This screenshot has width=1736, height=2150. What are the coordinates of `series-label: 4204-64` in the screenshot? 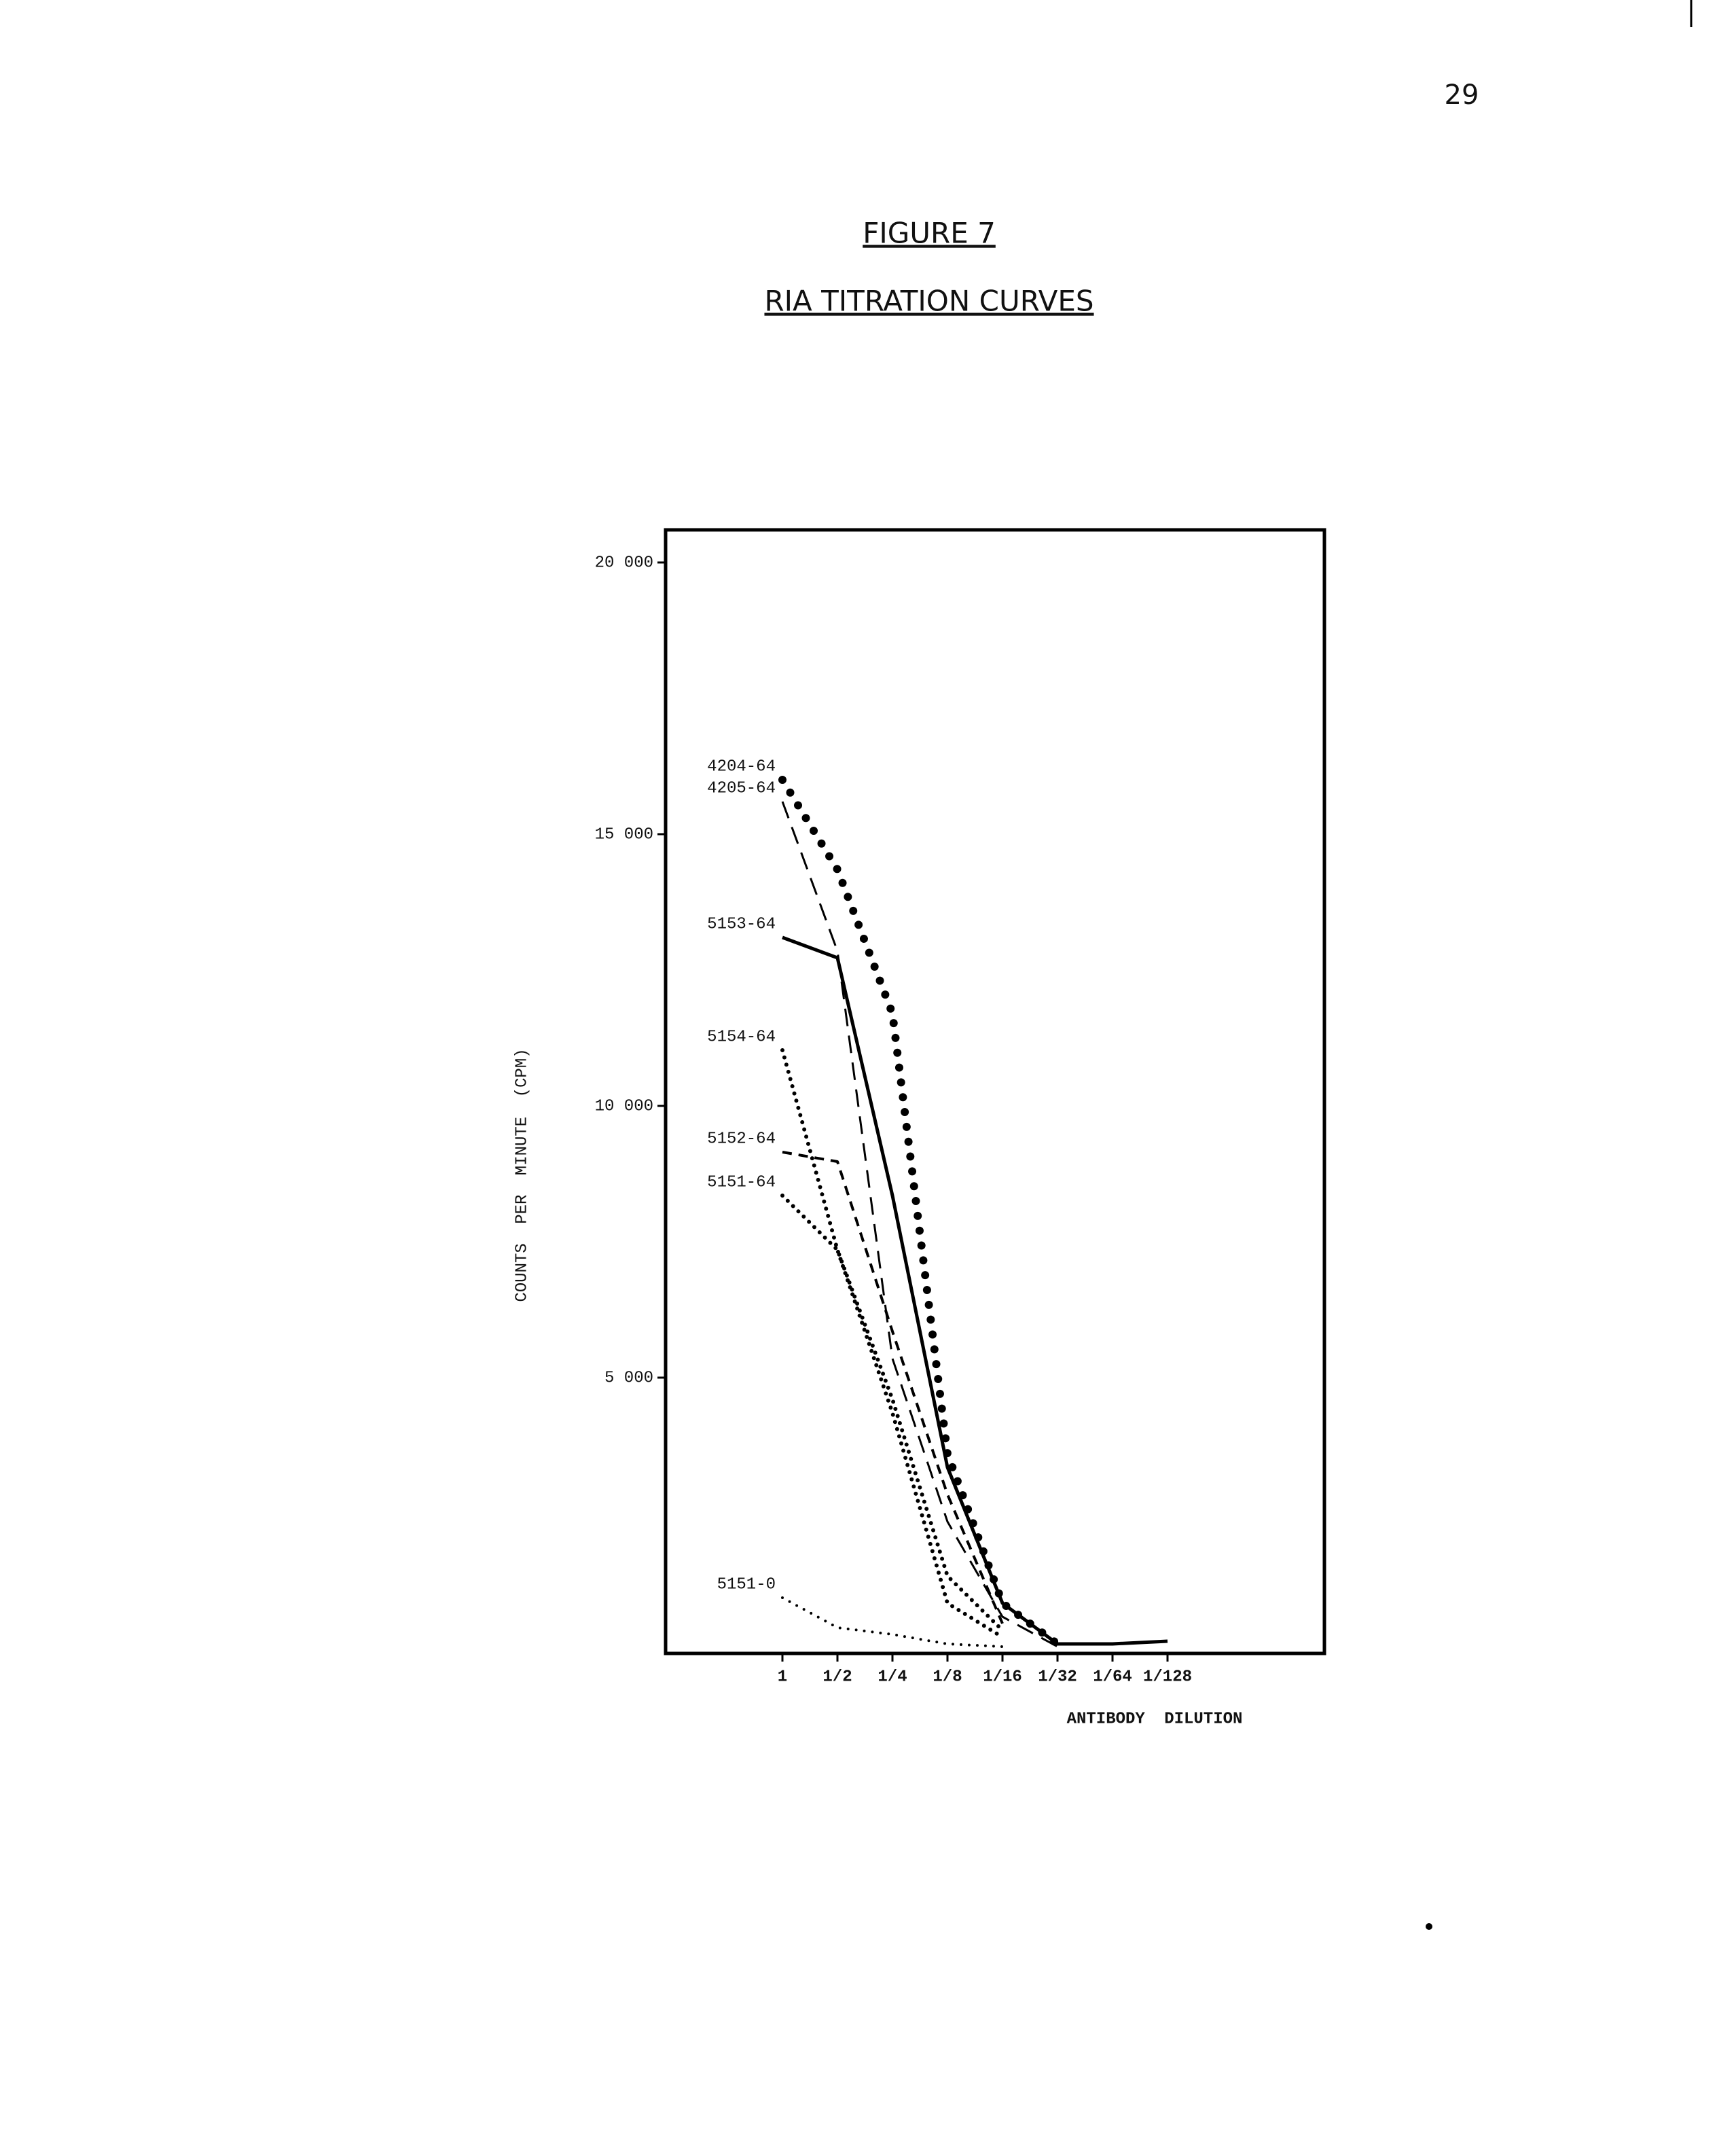 It's located at (741, 766).